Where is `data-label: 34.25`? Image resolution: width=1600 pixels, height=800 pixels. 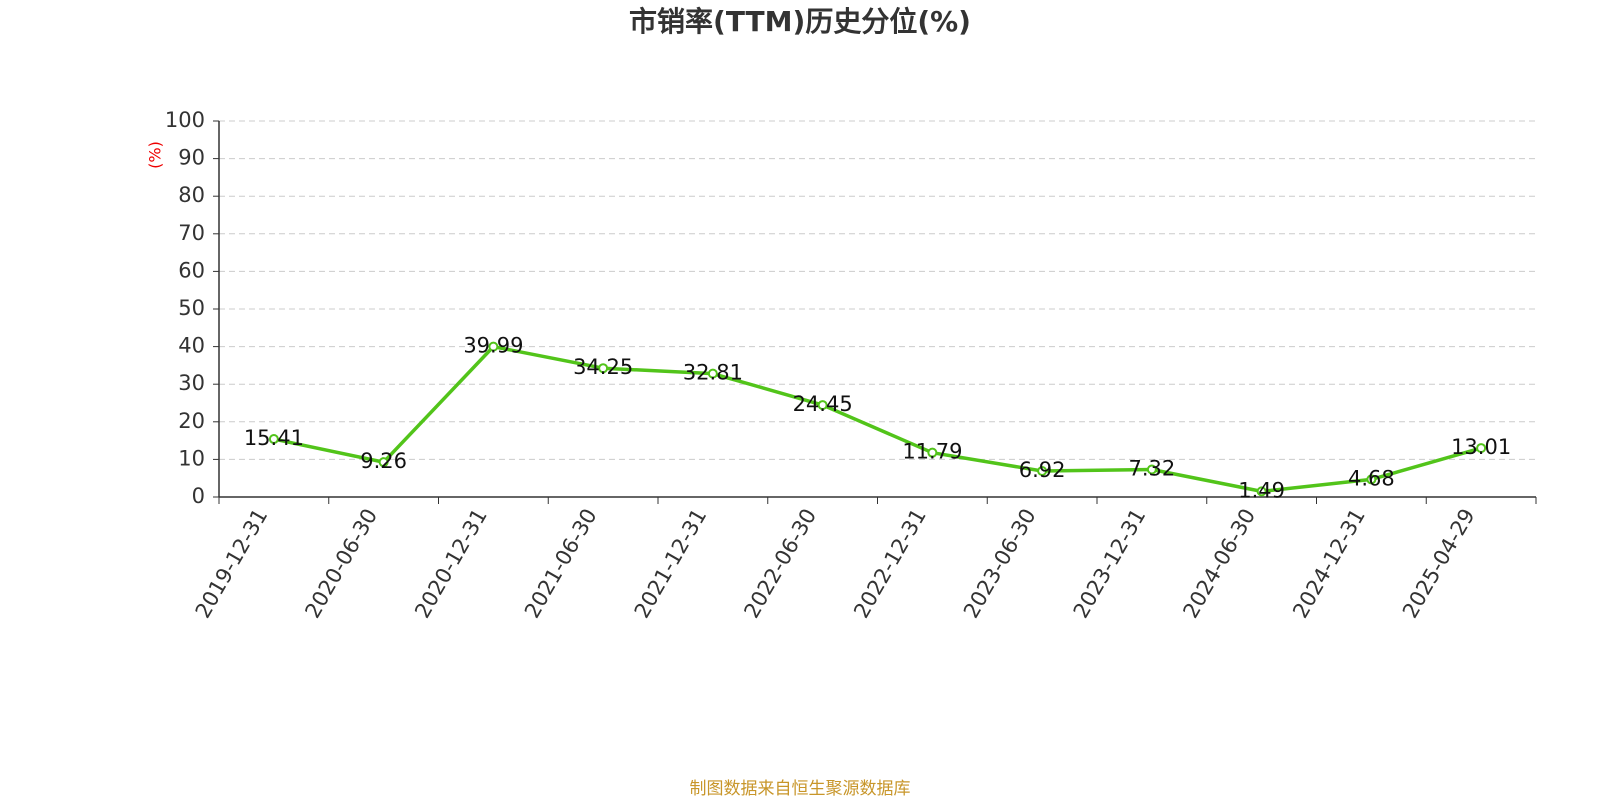
data-label: 34.25 is located at coordinates (603, 367).